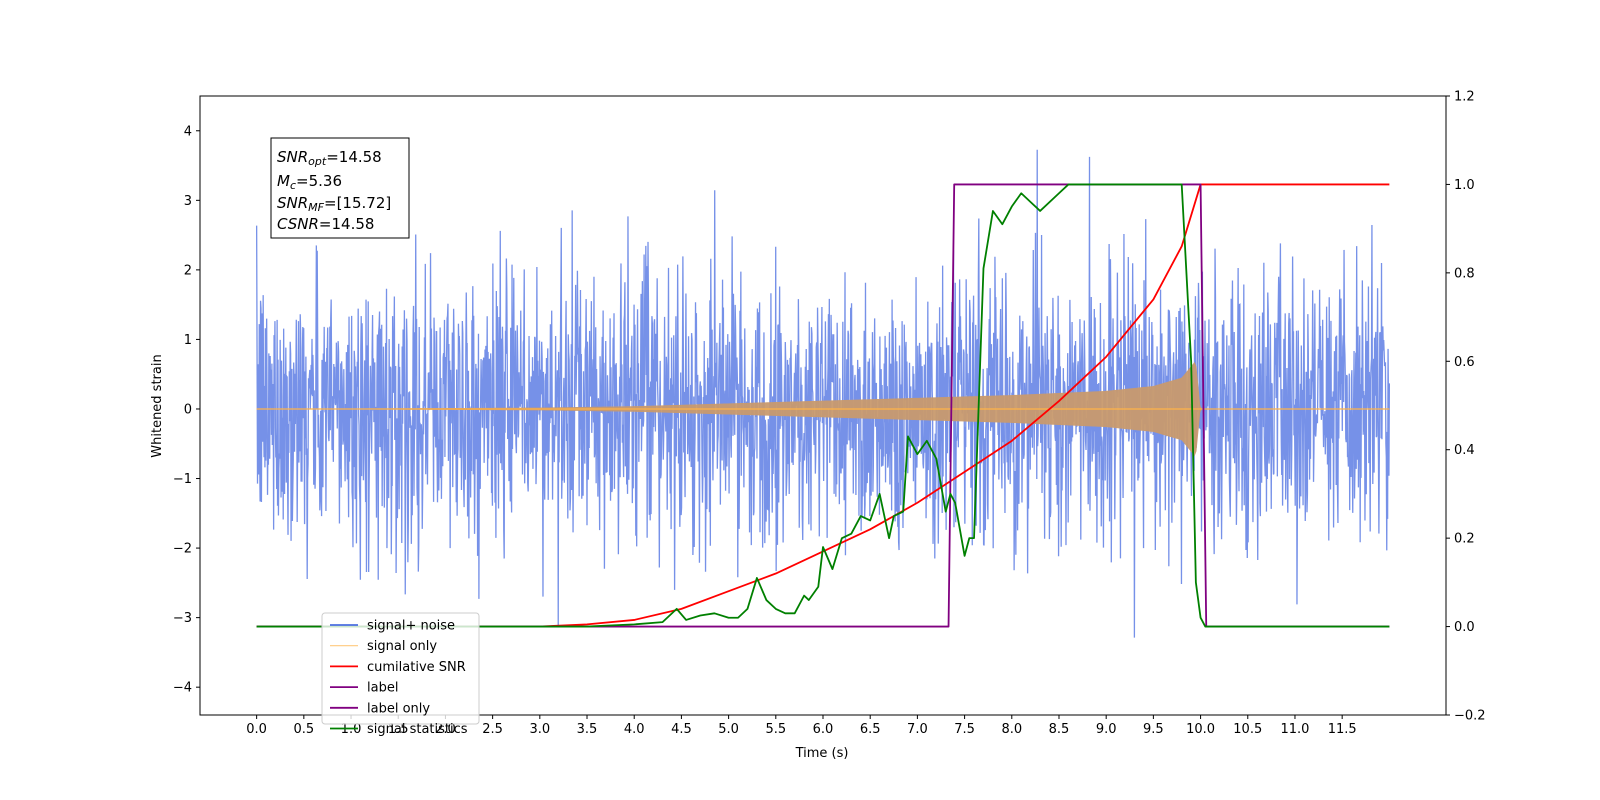  I want to click on y-left-tick-label: −2, so click(182, 549).